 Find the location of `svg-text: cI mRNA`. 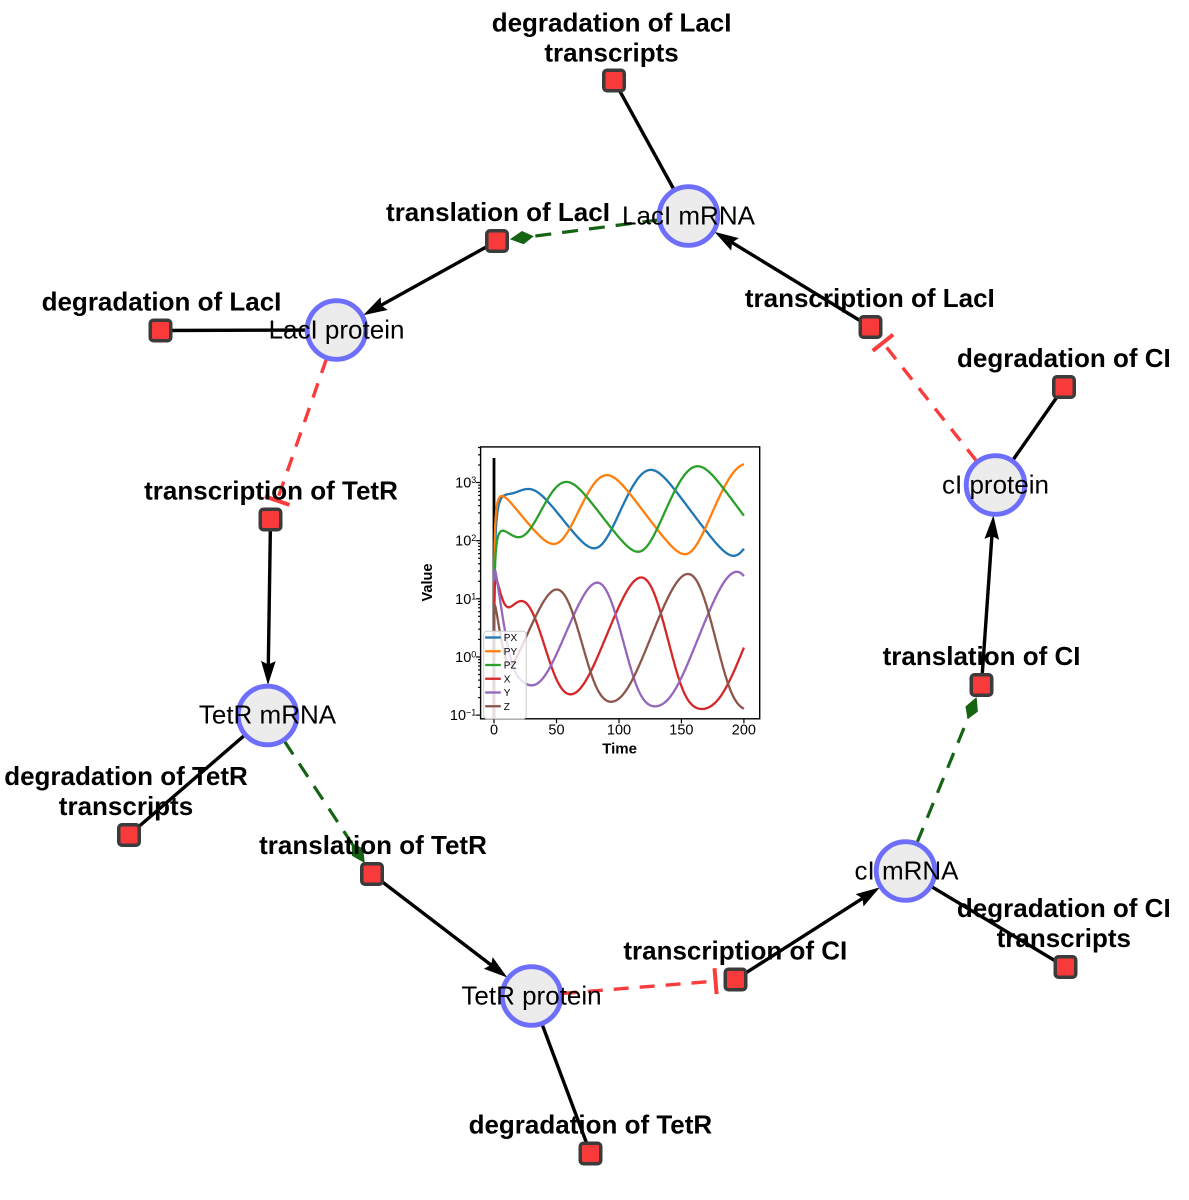

svg-text: cI mRNA is located at coordinates (907, 871).